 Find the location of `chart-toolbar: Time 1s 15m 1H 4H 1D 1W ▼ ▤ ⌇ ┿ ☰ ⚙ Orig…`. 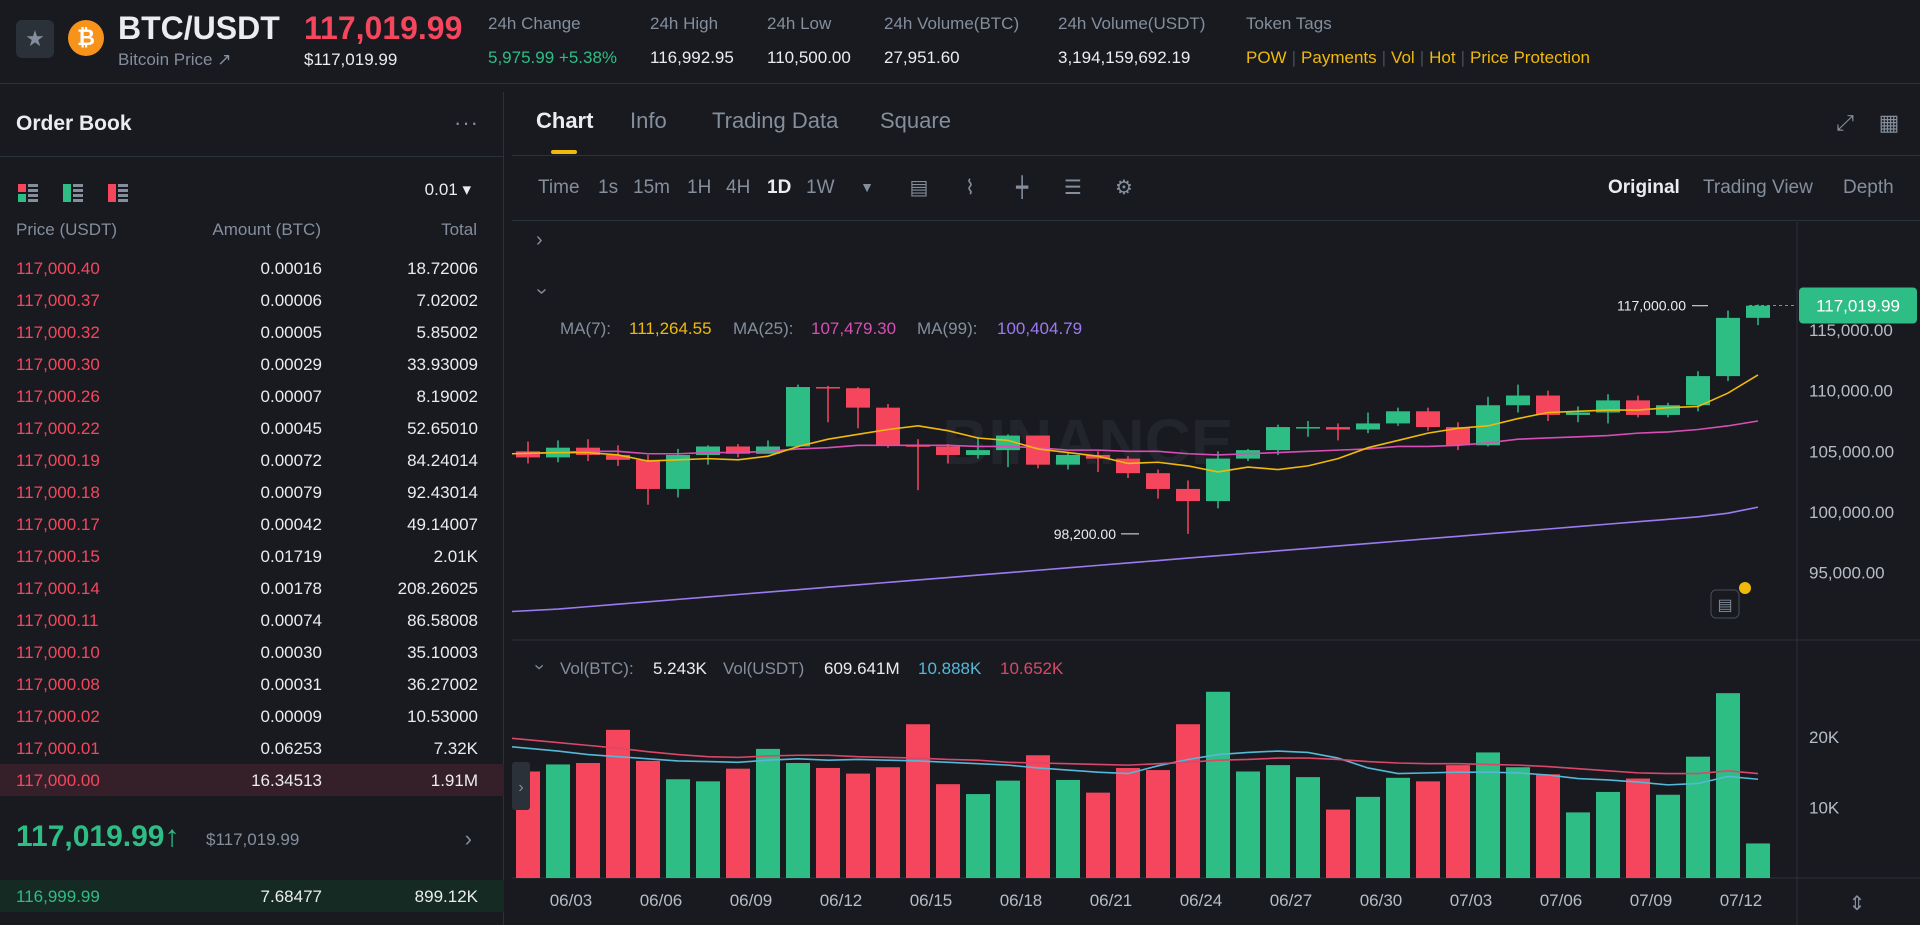

chart-toolbar: Time 1s 15m 1H 4H 1D 1W ▼ ▤ ⌇ ┿ ☰ ⚙ Orig… is located at coordinates (1216, 189).